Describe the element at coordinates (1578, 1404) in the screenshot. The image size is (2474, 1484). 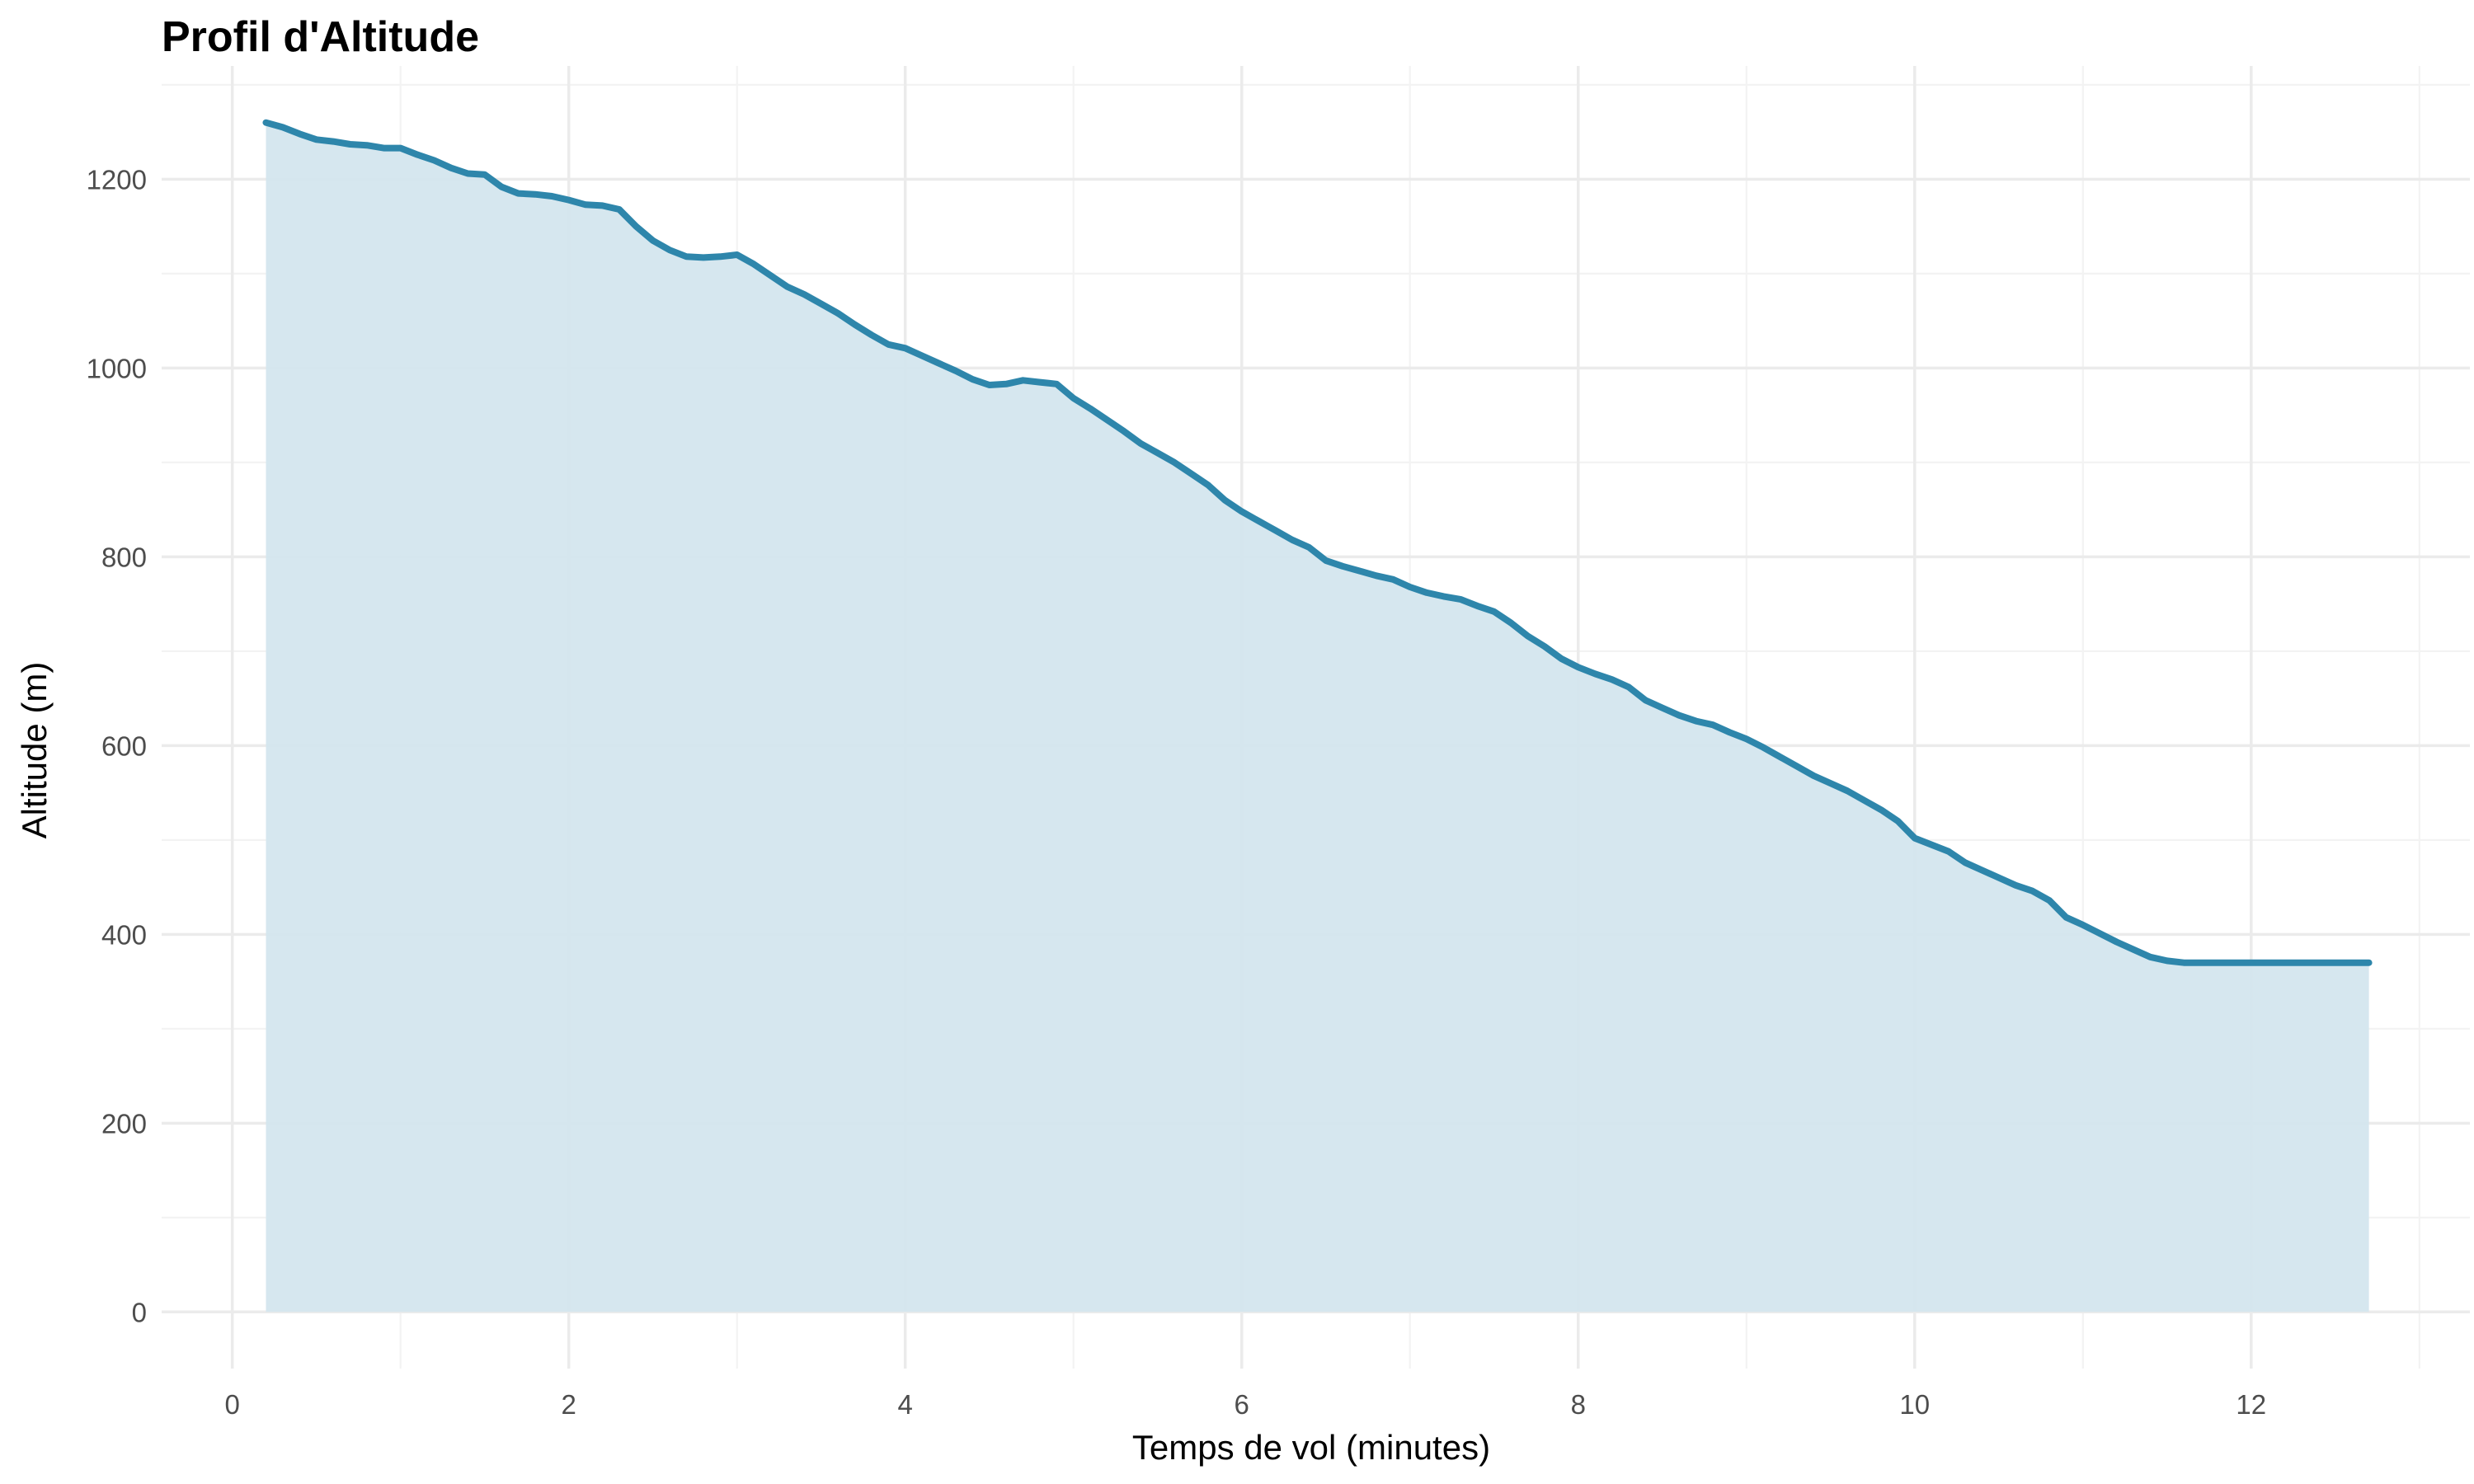
I see `x-tick-label: 8` at that location.